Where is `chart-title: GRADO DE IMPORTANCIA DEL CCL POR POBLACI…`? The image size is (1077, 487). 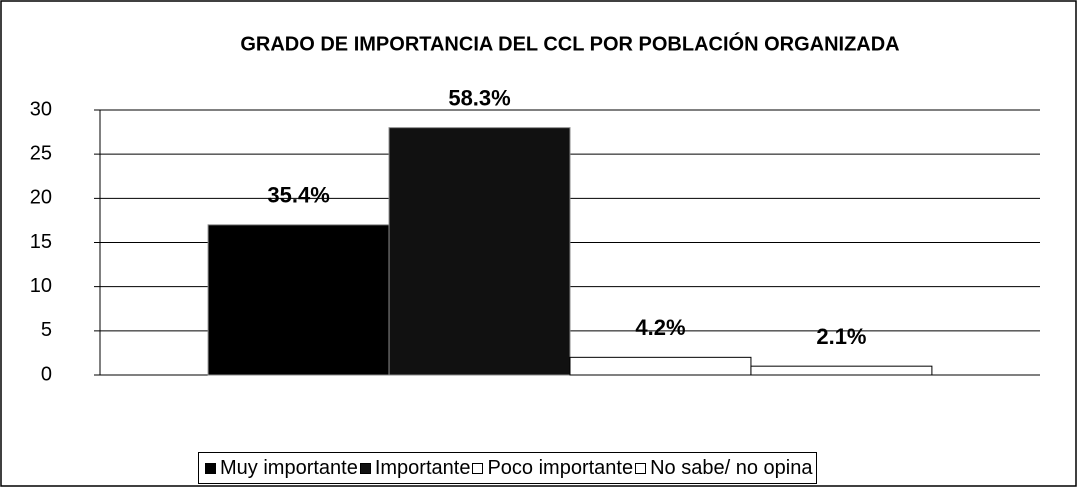
chart-title: GRADO DE IMPORTANCIA DEL CCL POR POBLACI… is located at coordinates (569, 43).